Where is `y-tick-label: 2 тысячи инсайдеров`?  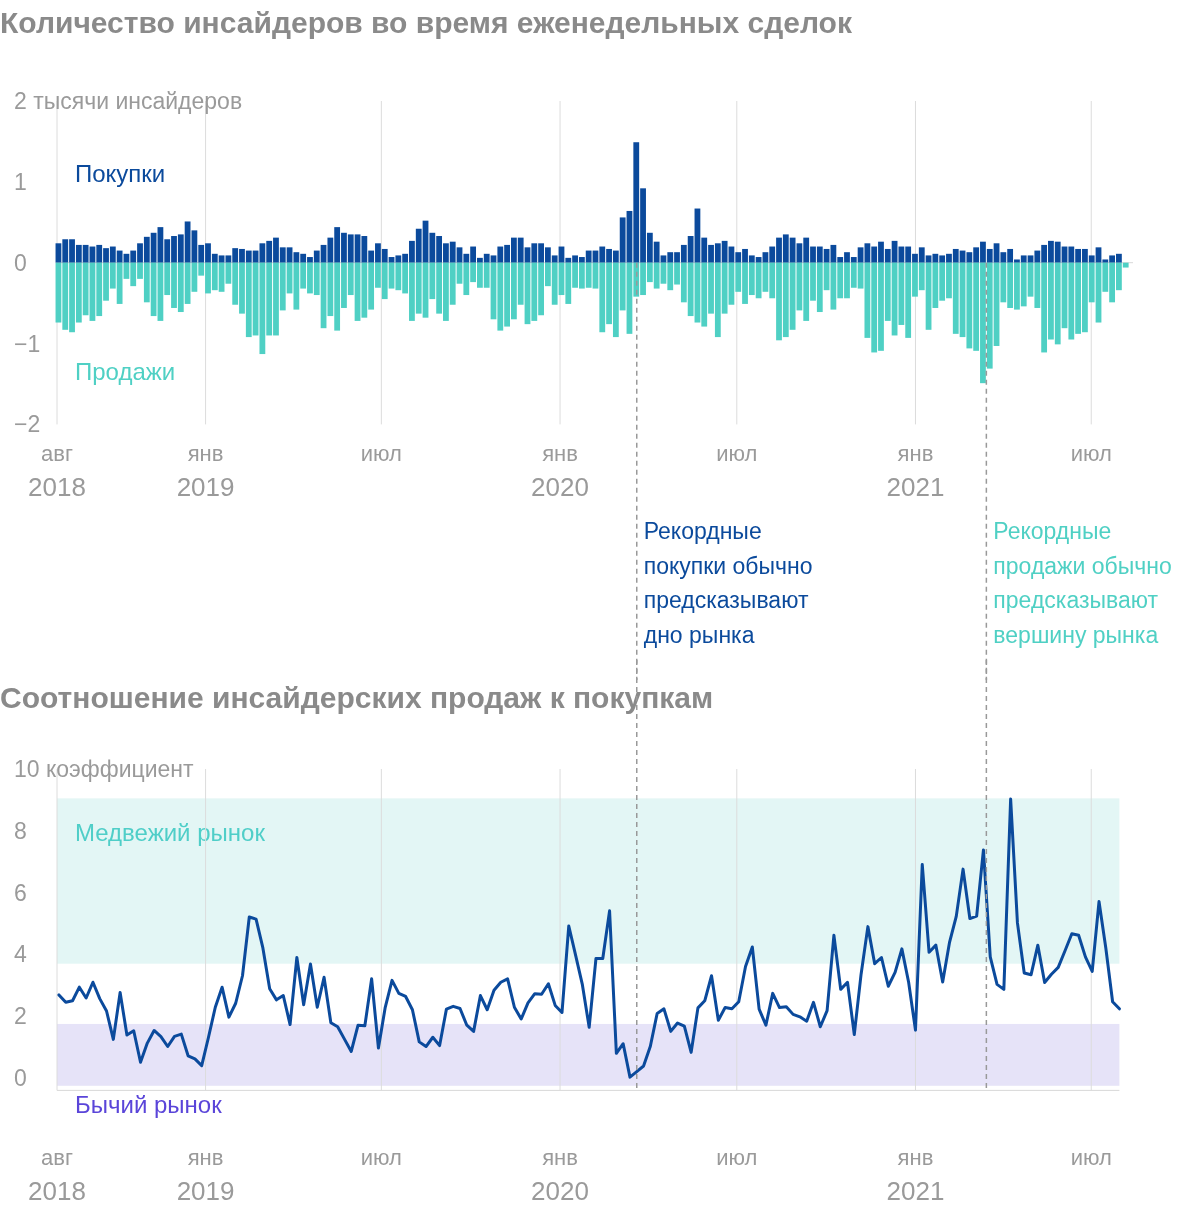 y-tick-label: 2 тысячи инсайдеров is located at coordinates (128, 101).